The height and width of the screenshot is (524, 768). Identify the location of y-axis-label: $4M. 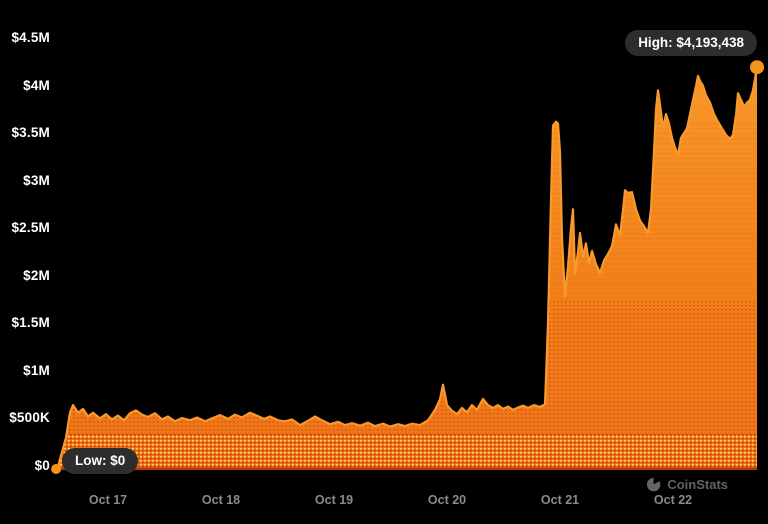
(36, 85).